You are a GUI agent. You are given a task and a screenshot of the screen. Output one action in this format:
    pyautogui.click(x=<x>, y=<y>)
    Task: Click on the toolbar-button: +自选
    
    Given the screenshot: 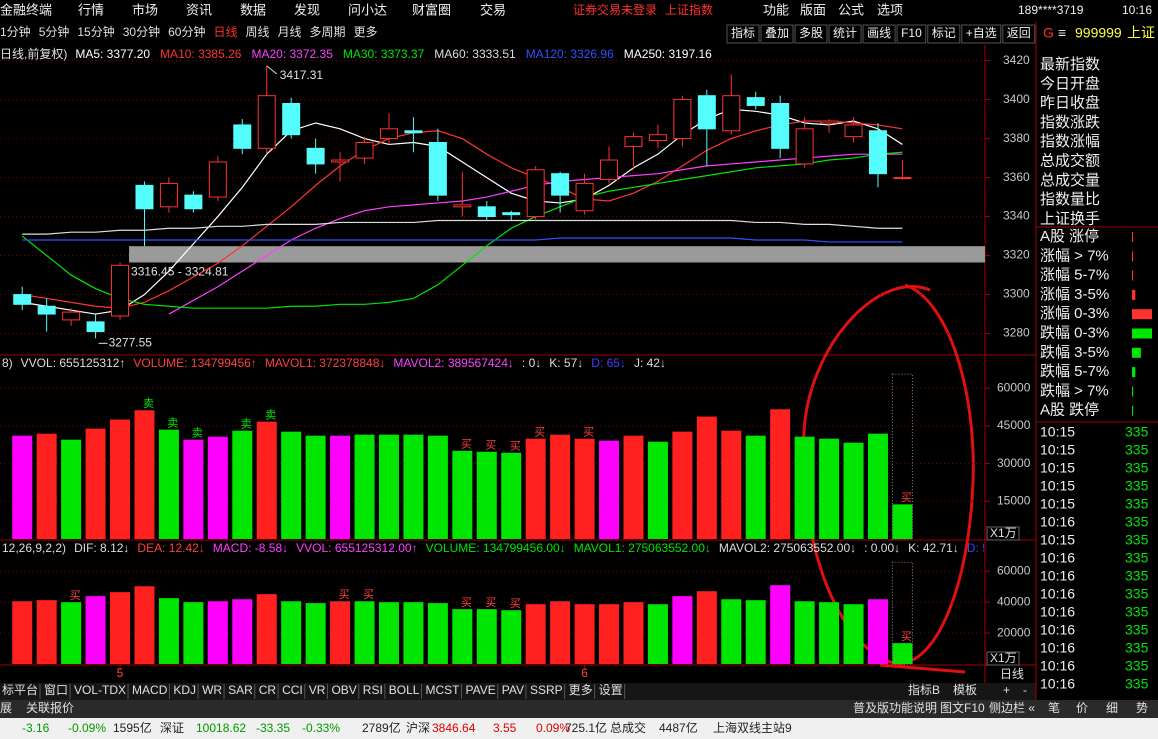 What is the action you would take?
    pyautogui.click(x=981, y=33)
    